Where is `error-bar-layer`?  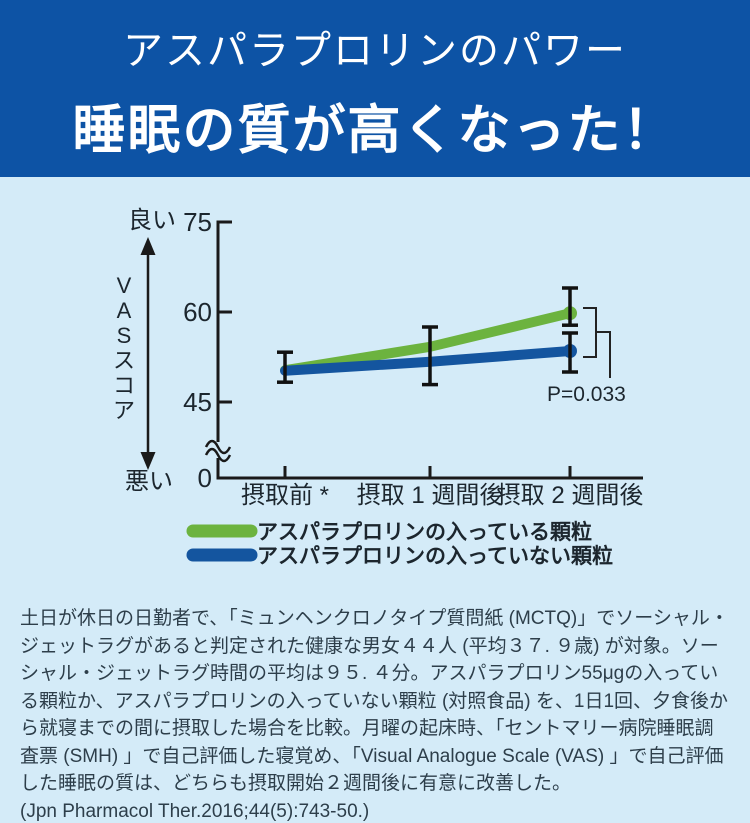 error-bar-layer is located at coordinates (427, 336).